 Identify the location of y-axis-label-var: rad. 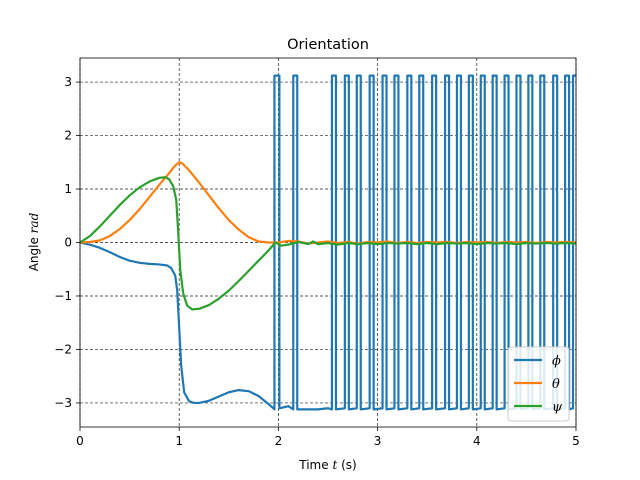
(34, 222).